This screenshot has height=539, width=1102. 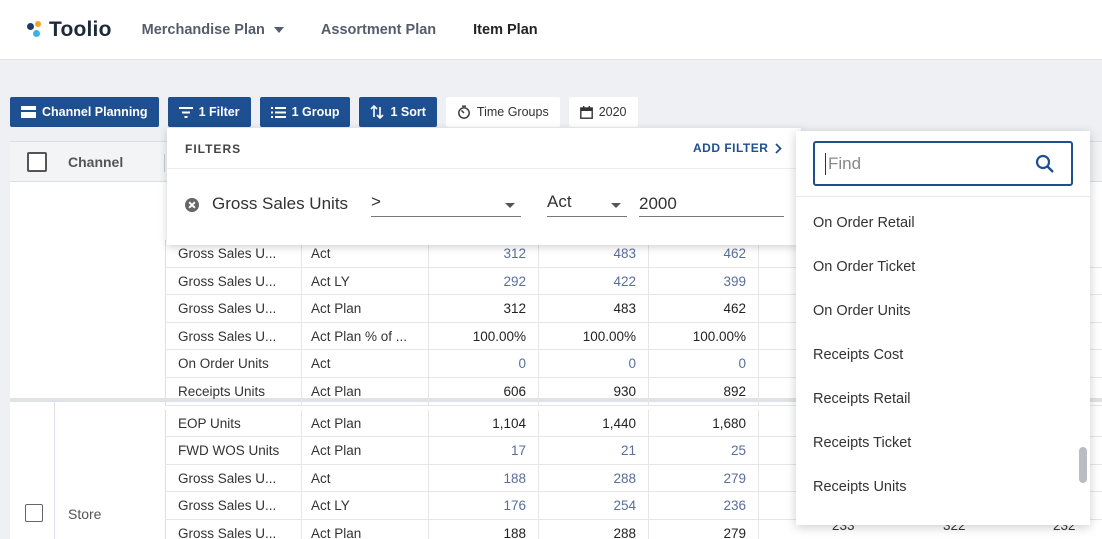 What do you see at coordinates (862, 311) in the screenshot?
I see `field-option: On Order Units` at bounding box center [862, 311].